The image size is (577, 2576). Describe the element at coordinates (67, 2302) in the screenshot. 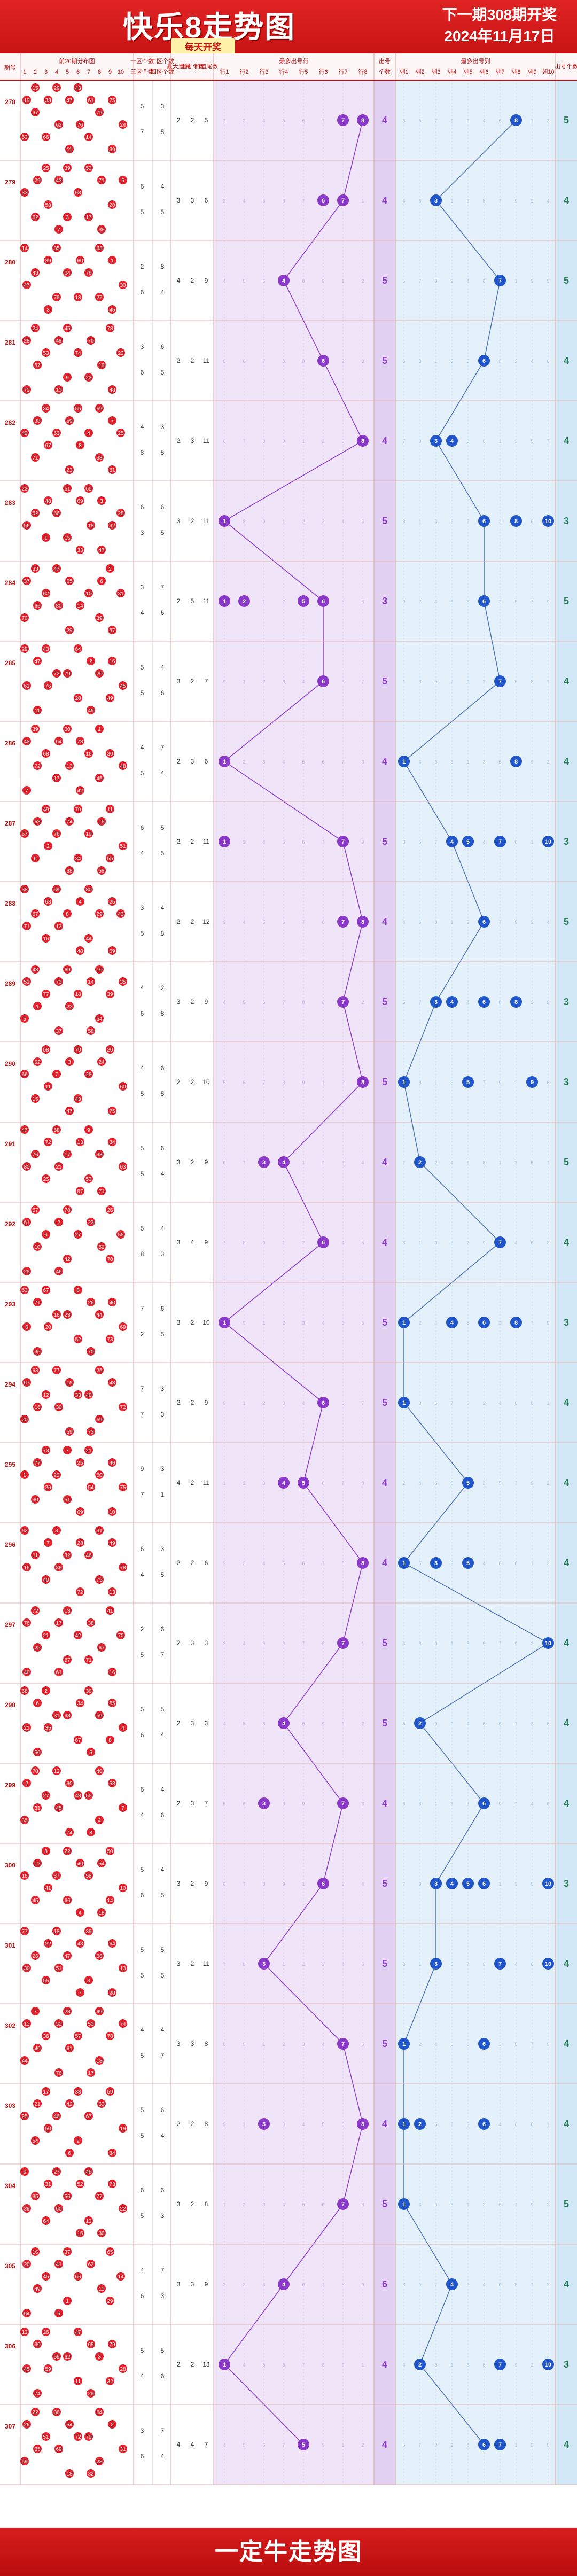

I see `dist-ball-label: 1` at that location.